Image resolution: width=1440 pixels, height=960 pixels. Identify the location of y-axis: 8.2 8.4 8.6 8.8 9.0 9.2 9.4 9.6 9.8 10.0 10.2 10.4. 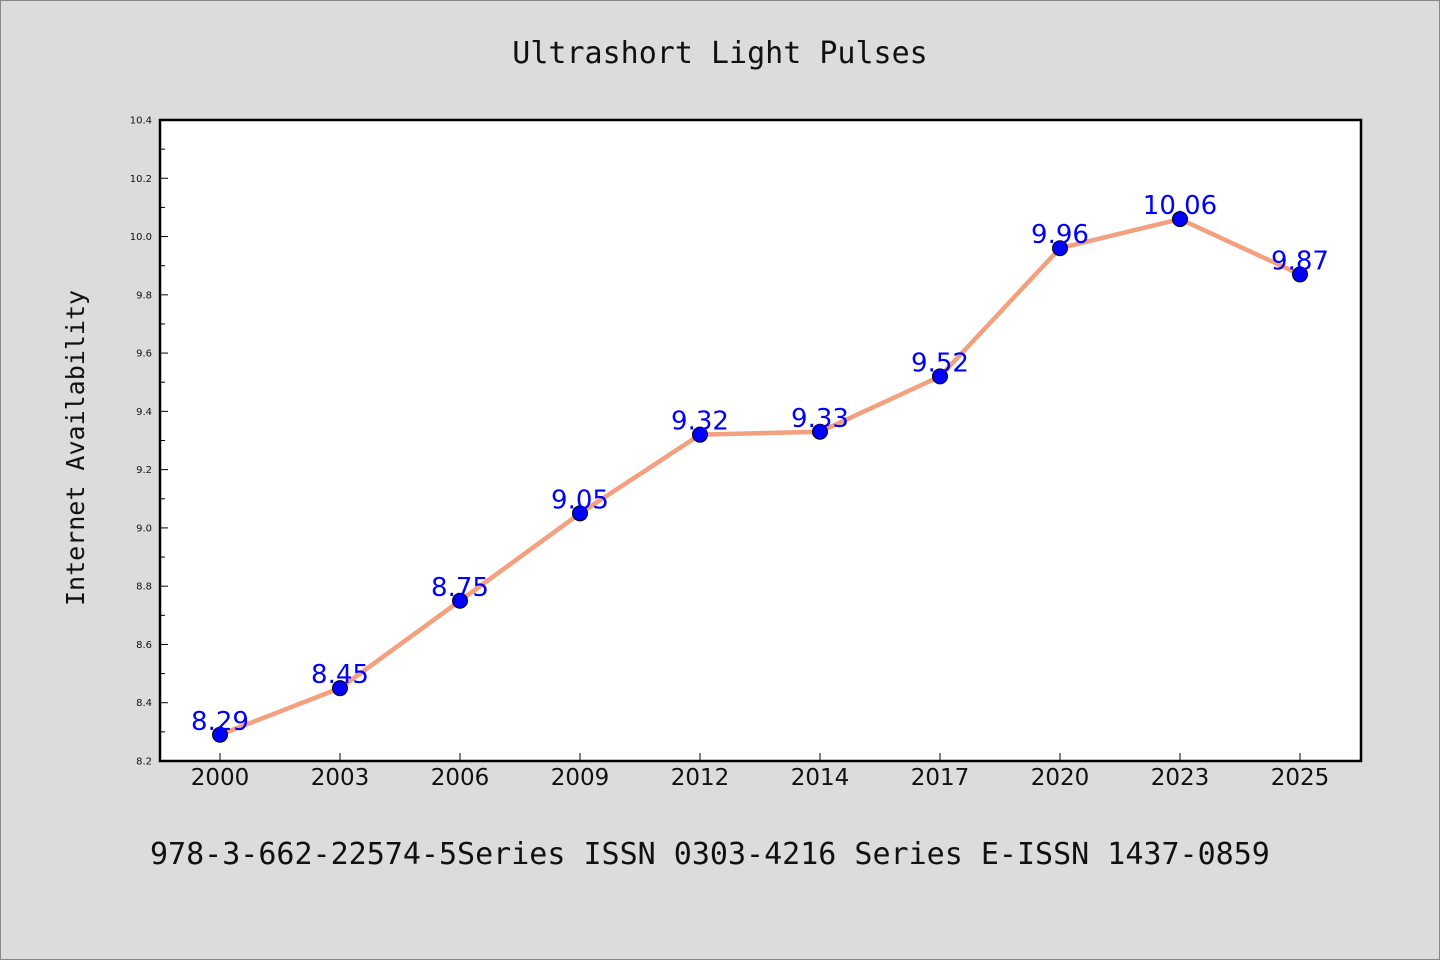
(149, 442).